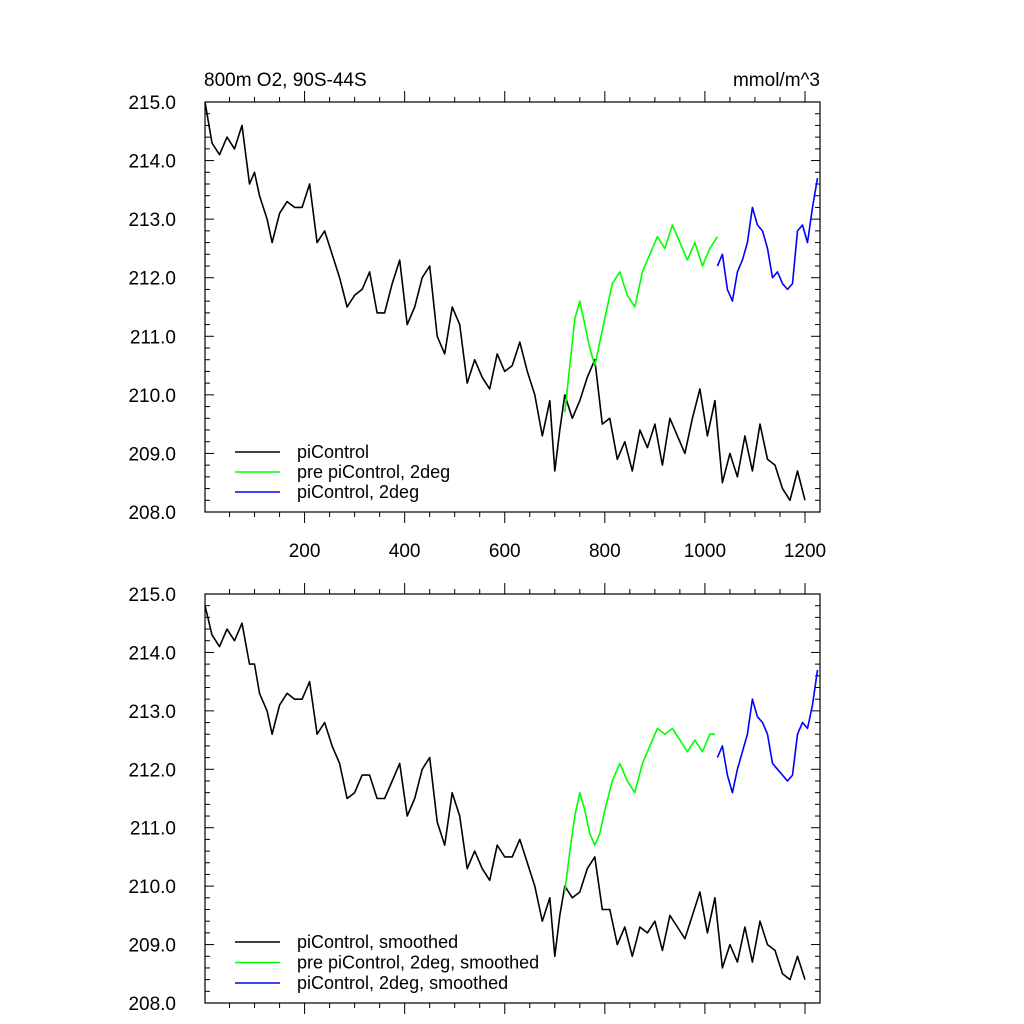  What do you see at coordinates (605, 551) in the screenshot?
I see `x-tick-label: 800` at bounding box center [605, 551].